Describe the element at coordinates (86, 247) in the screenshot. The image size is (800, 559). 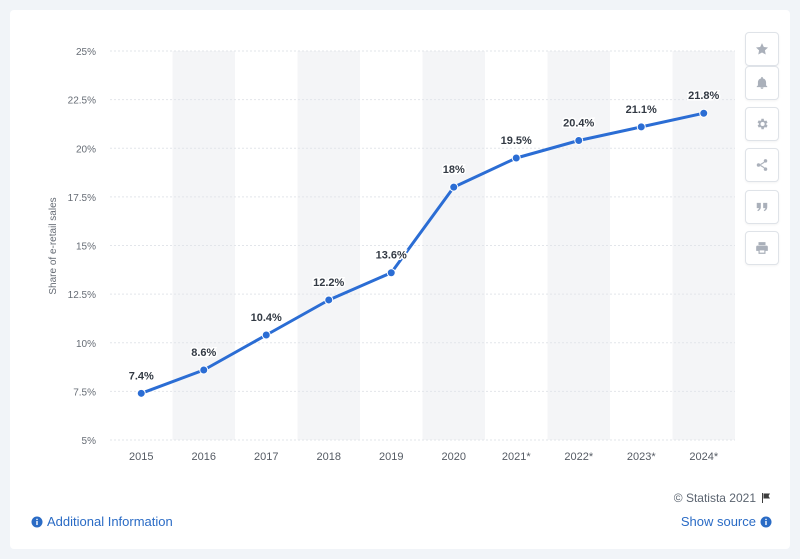
I see `y-tick-label: 15%` at that location.